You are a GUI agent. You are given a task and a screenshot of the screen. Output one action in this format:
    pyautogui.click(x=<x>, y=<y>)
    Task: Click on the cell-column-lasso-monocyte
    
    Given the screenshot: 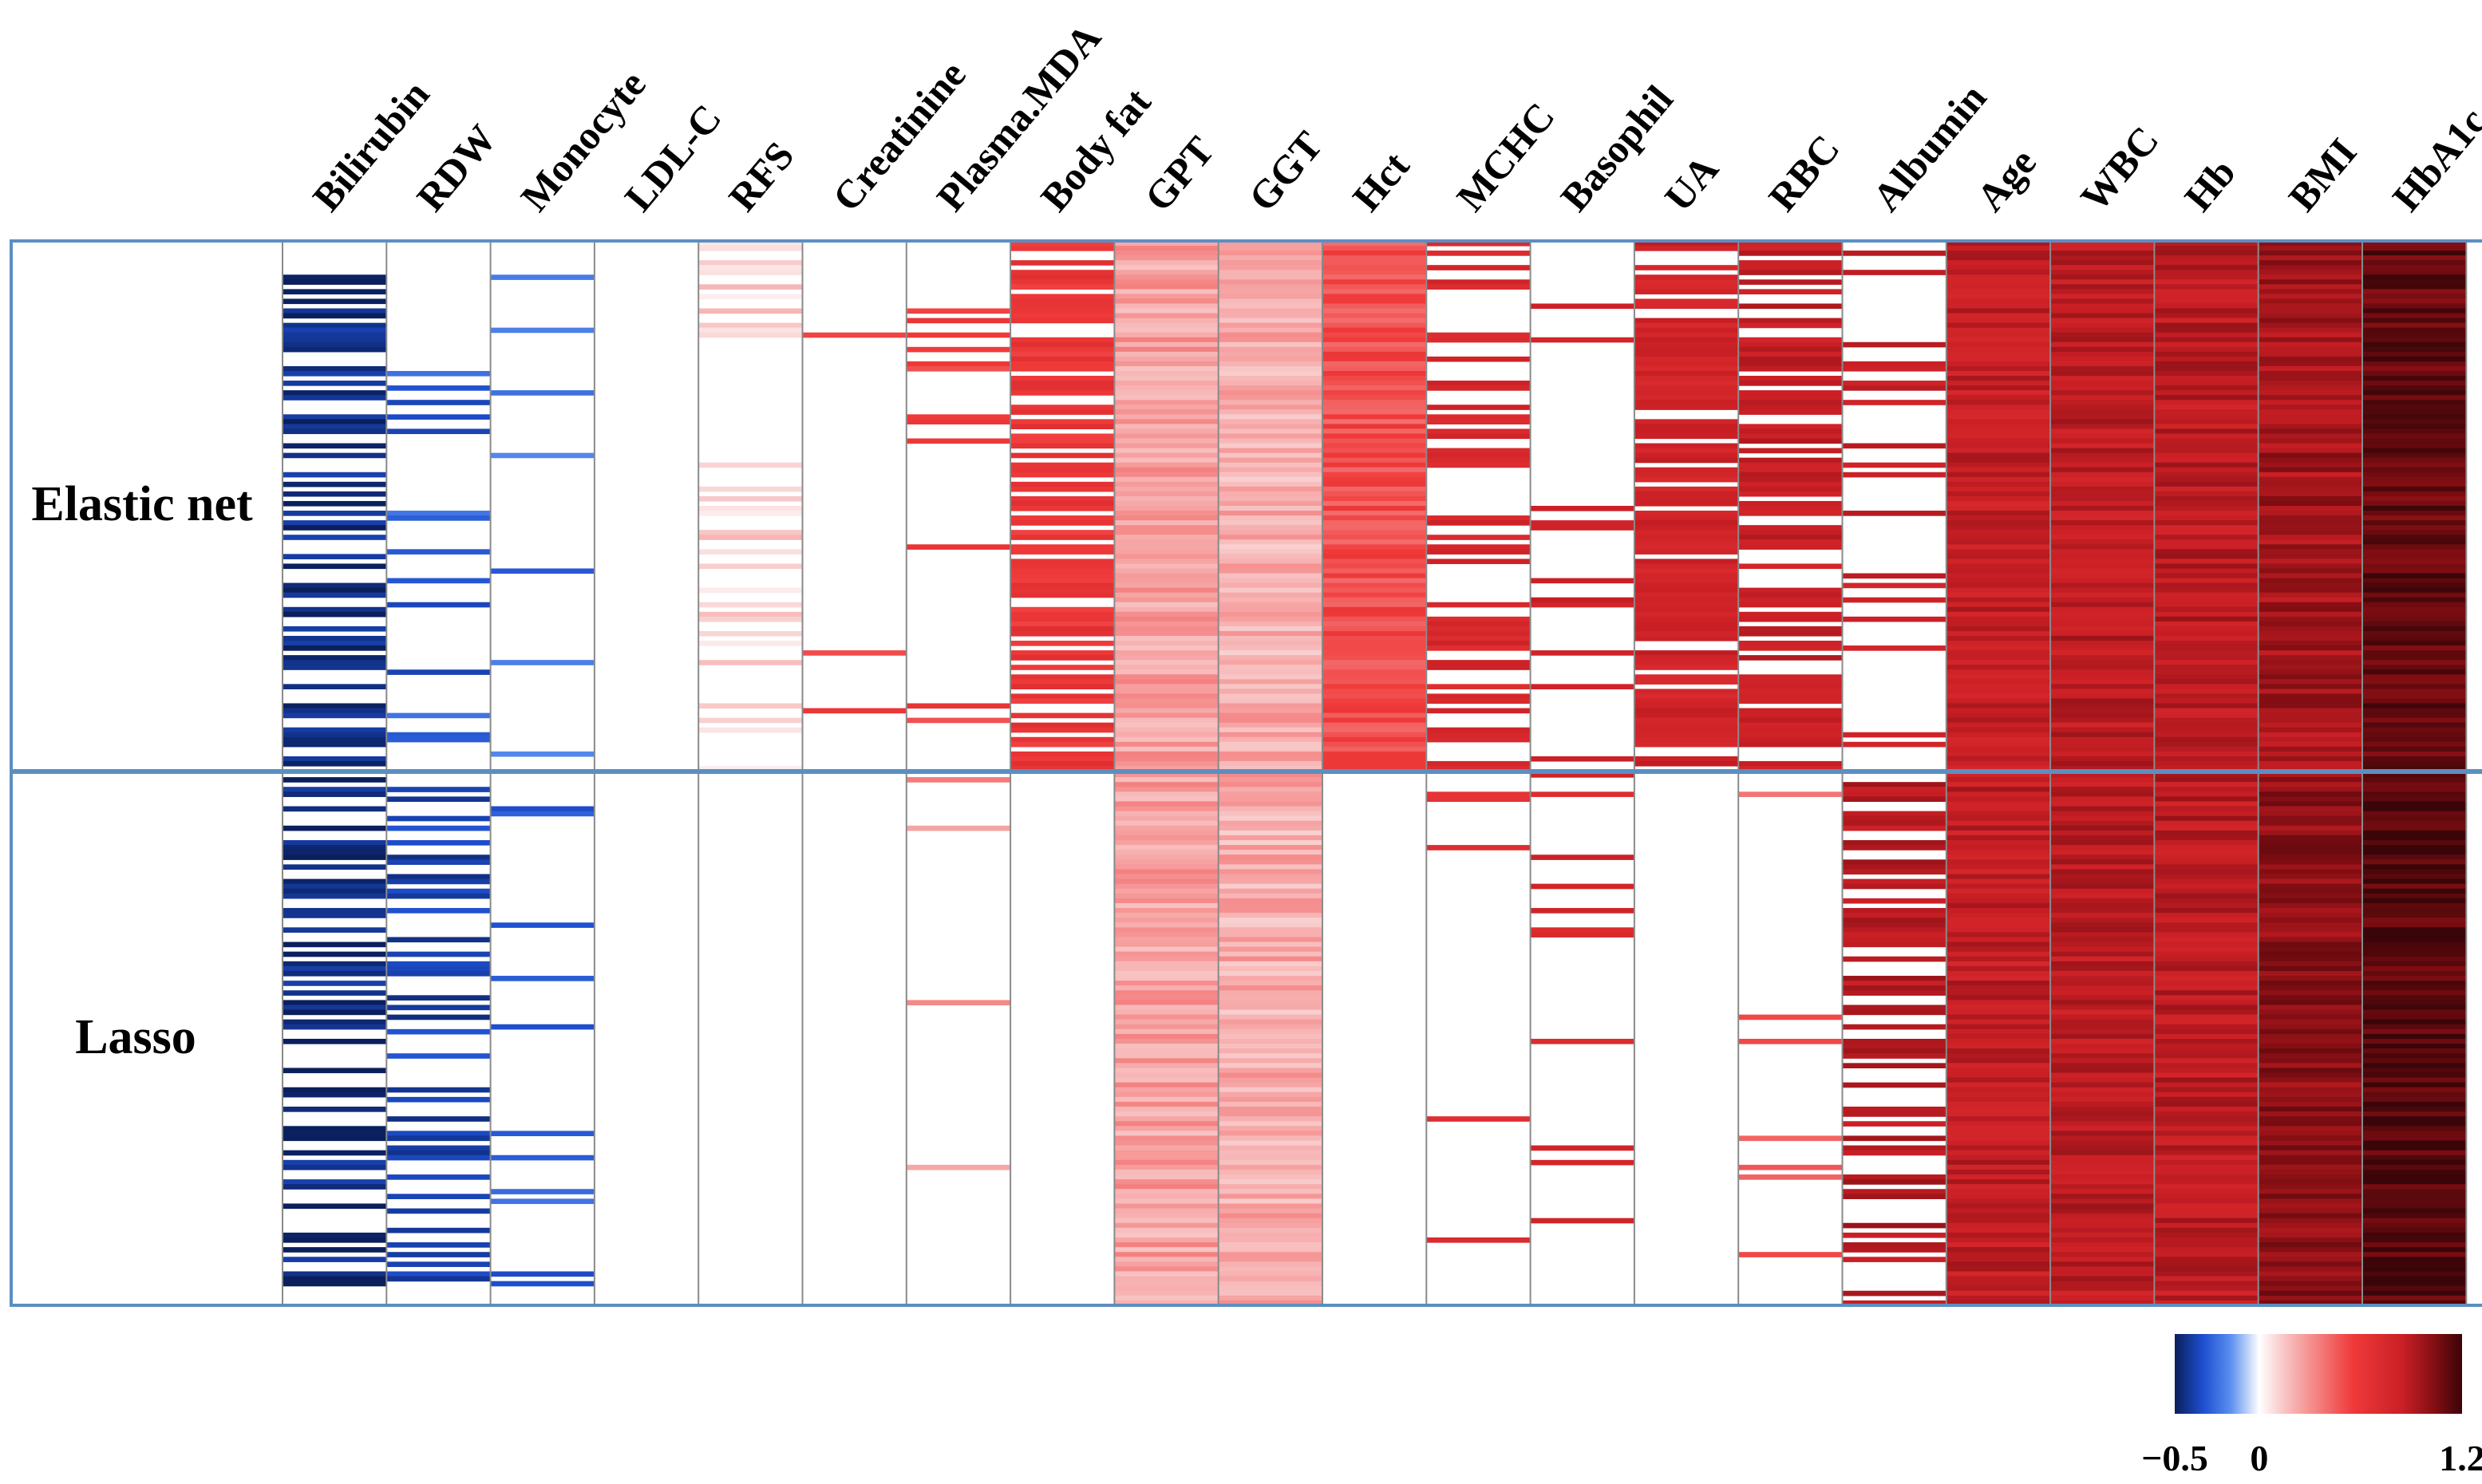 What is the action you would take?
    pyautogui.click(x=542, y=1046)
    